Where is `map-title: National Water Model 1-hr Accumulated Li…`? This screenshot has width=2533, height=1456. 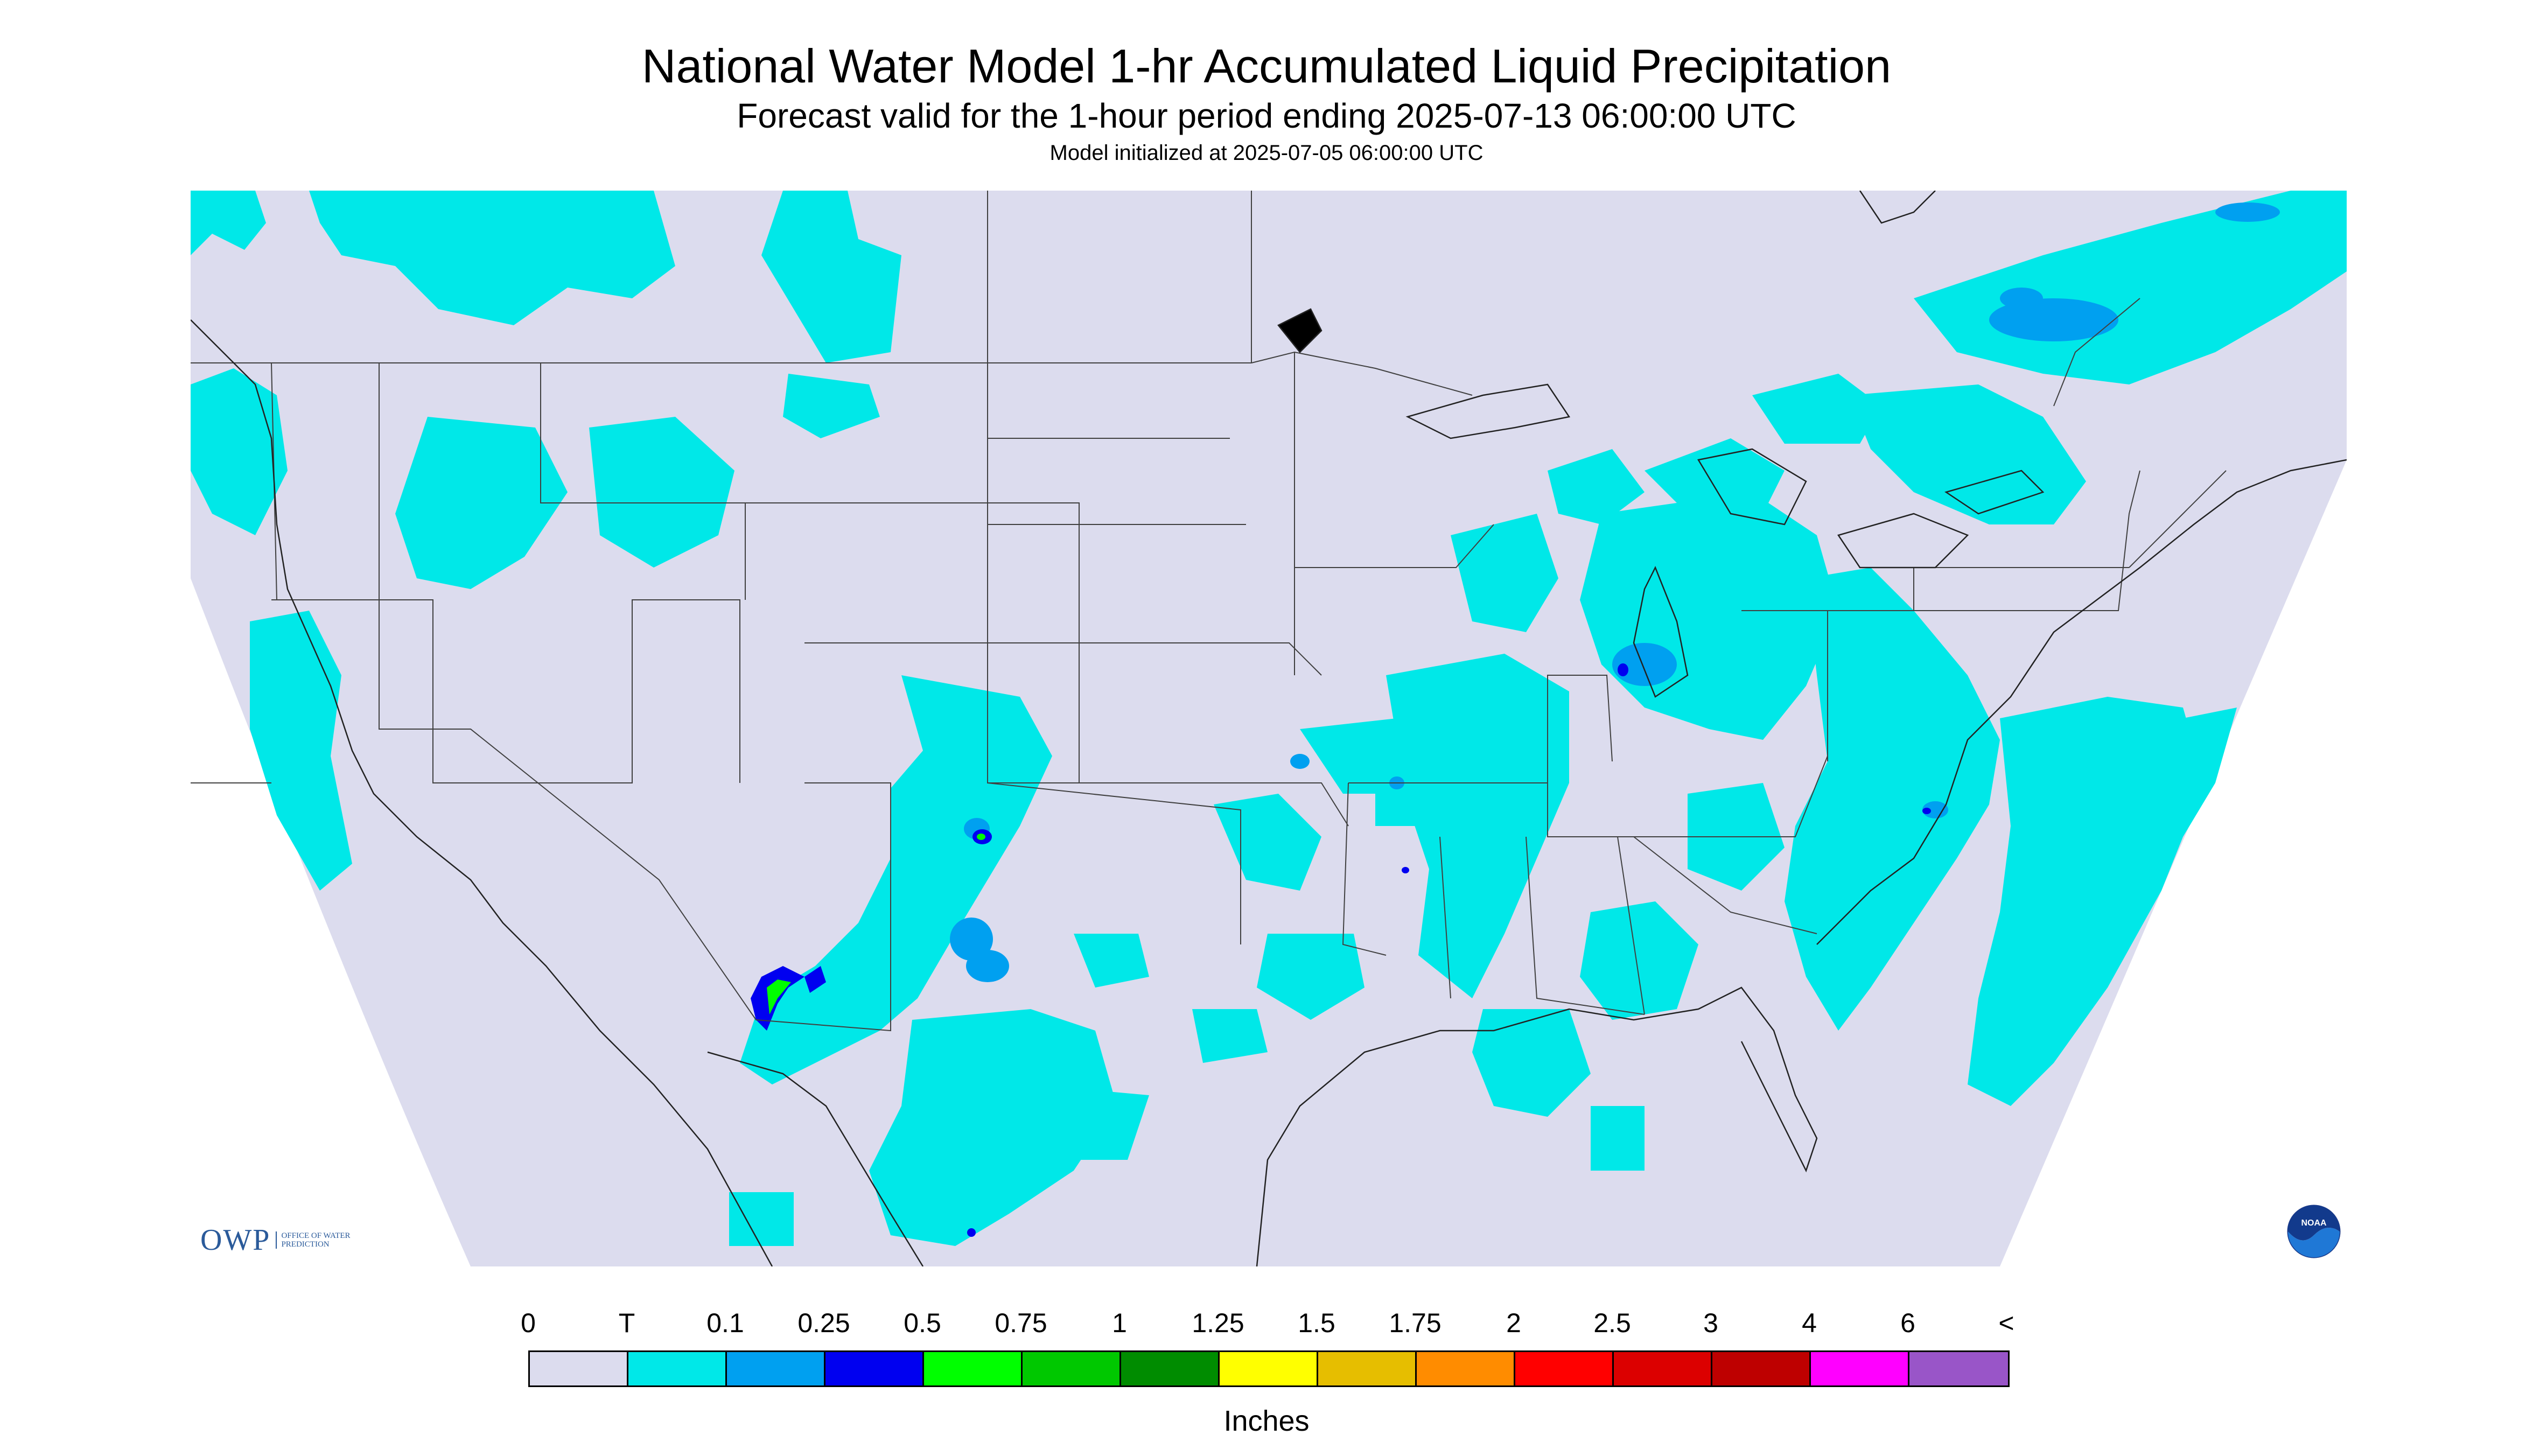 map-title: National Water Model 1-hr Accumulated Li… is located at coordinates (1266, 66).